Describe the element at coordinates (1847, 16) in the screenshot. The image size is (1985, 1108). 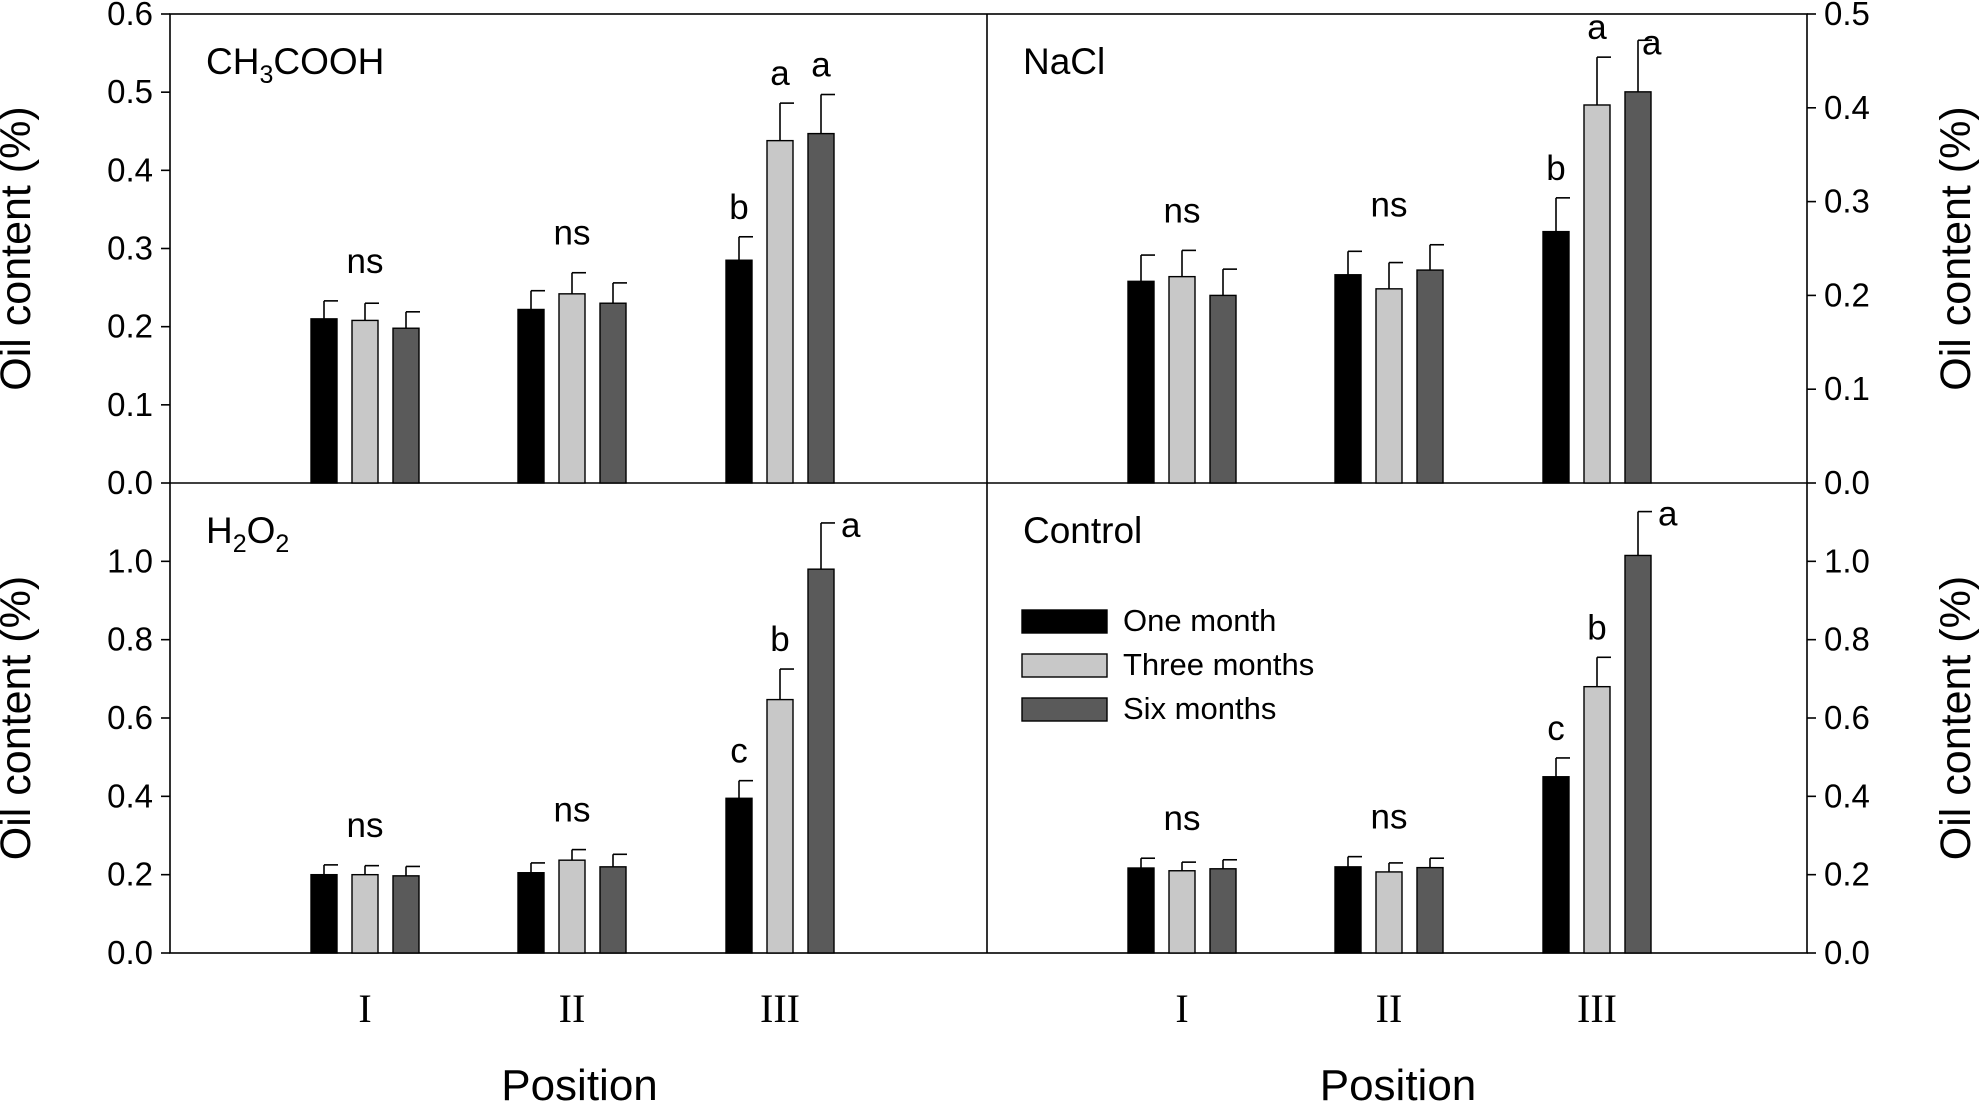
I see `y-tick-label: 0.5` at that location.